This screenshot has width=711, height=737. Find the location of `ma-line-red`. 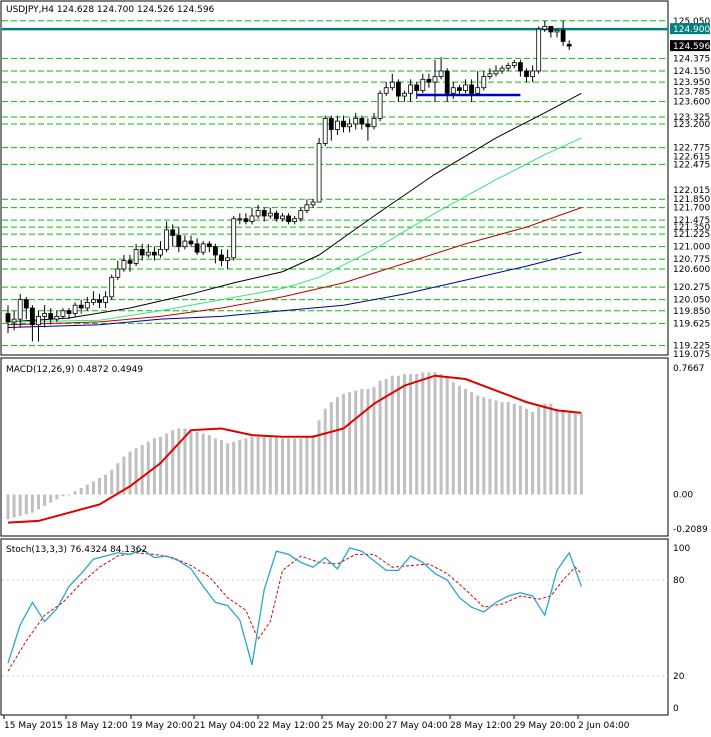

ma-line-red is located at coordinates (294, 266).